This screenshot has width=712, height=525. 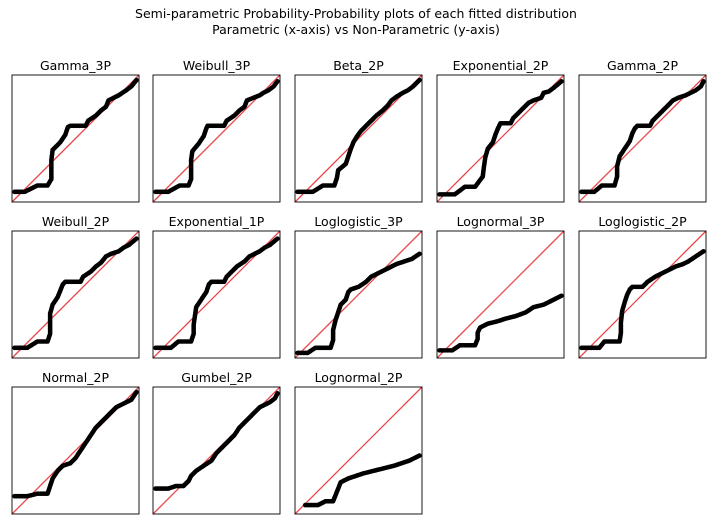 I want to click on pp-subplot: Loglogistic_3P, so click(x=358, y=286).